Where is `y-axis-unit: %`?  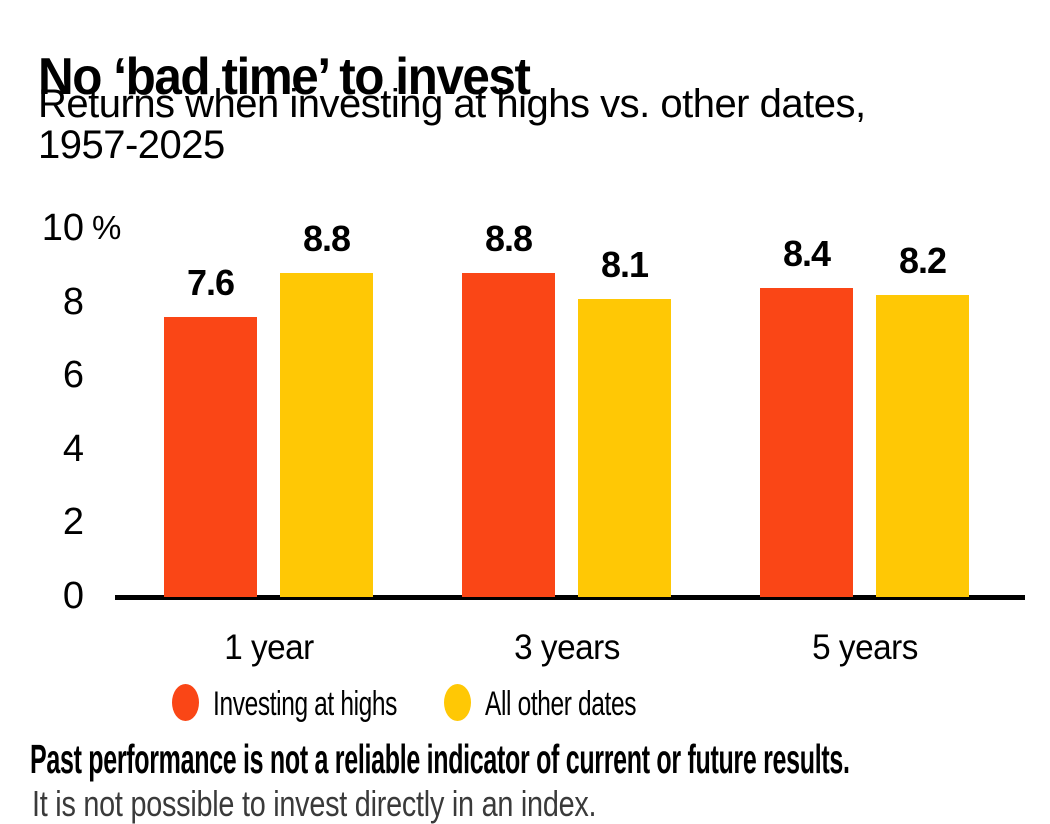 y-axis-unit: % is located at coordinates (107, 228).